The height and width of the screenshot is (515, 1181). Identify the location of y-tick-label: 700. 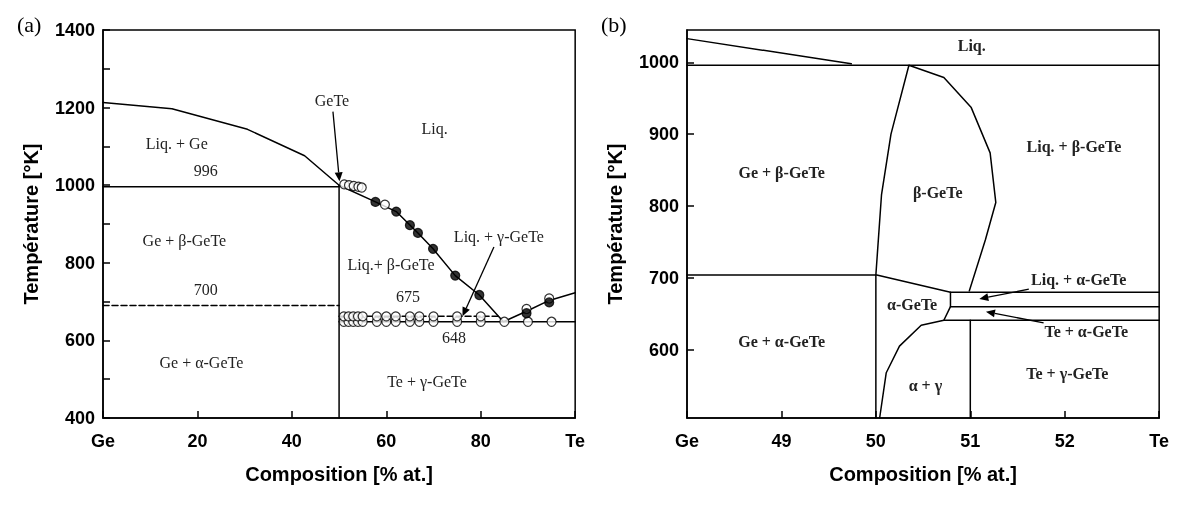
(663, 277).